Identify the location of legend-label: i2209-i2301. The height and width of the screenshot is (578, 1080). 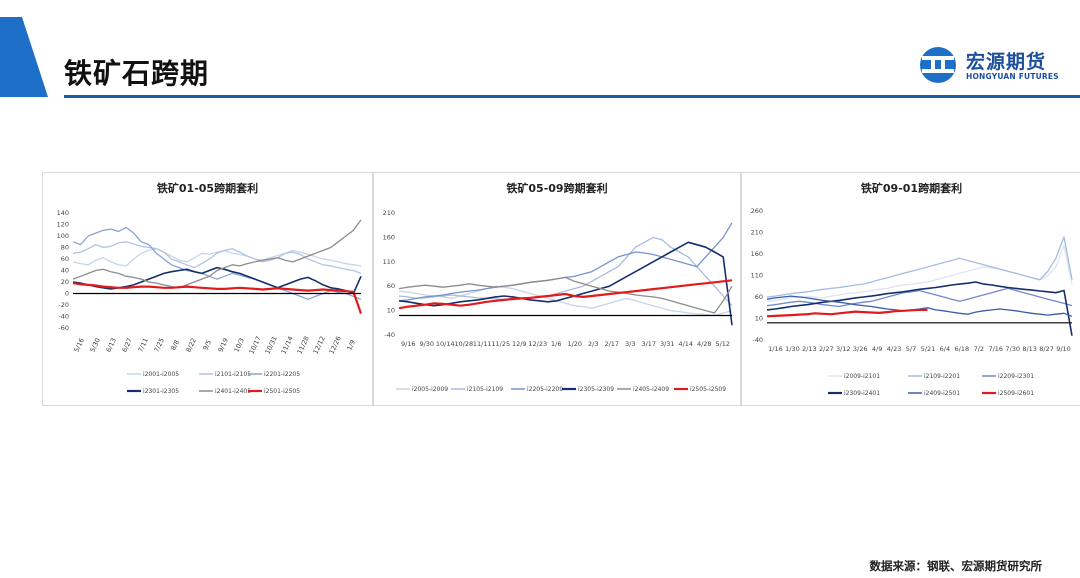
(1016, 376).